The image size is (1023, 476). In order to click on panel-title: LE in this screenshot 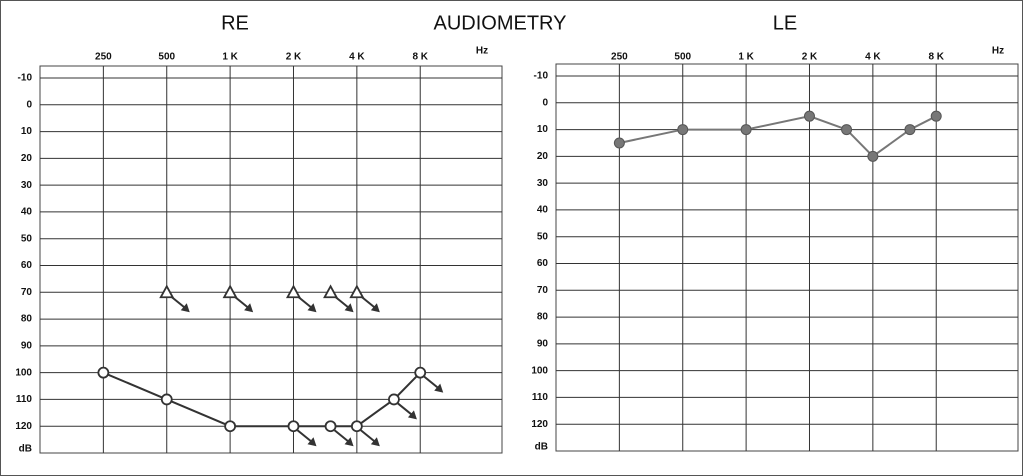, I will do `click(785, 23)`.